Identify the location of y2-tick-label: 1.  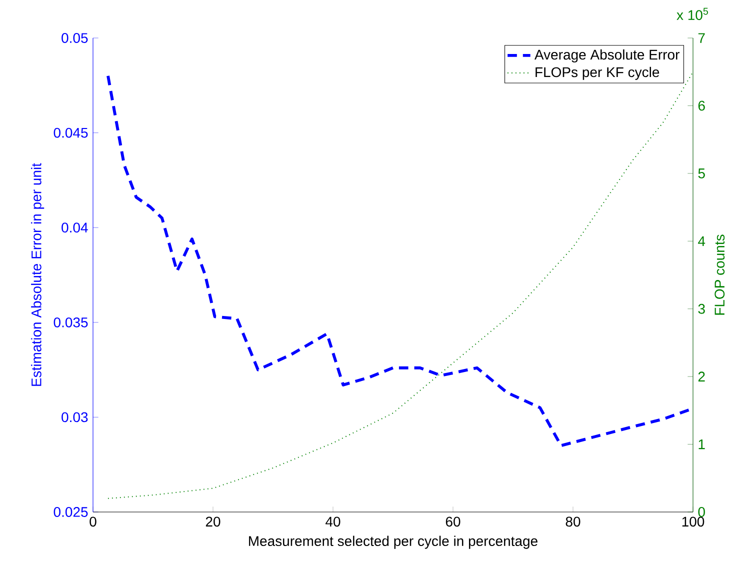
(701, 444).